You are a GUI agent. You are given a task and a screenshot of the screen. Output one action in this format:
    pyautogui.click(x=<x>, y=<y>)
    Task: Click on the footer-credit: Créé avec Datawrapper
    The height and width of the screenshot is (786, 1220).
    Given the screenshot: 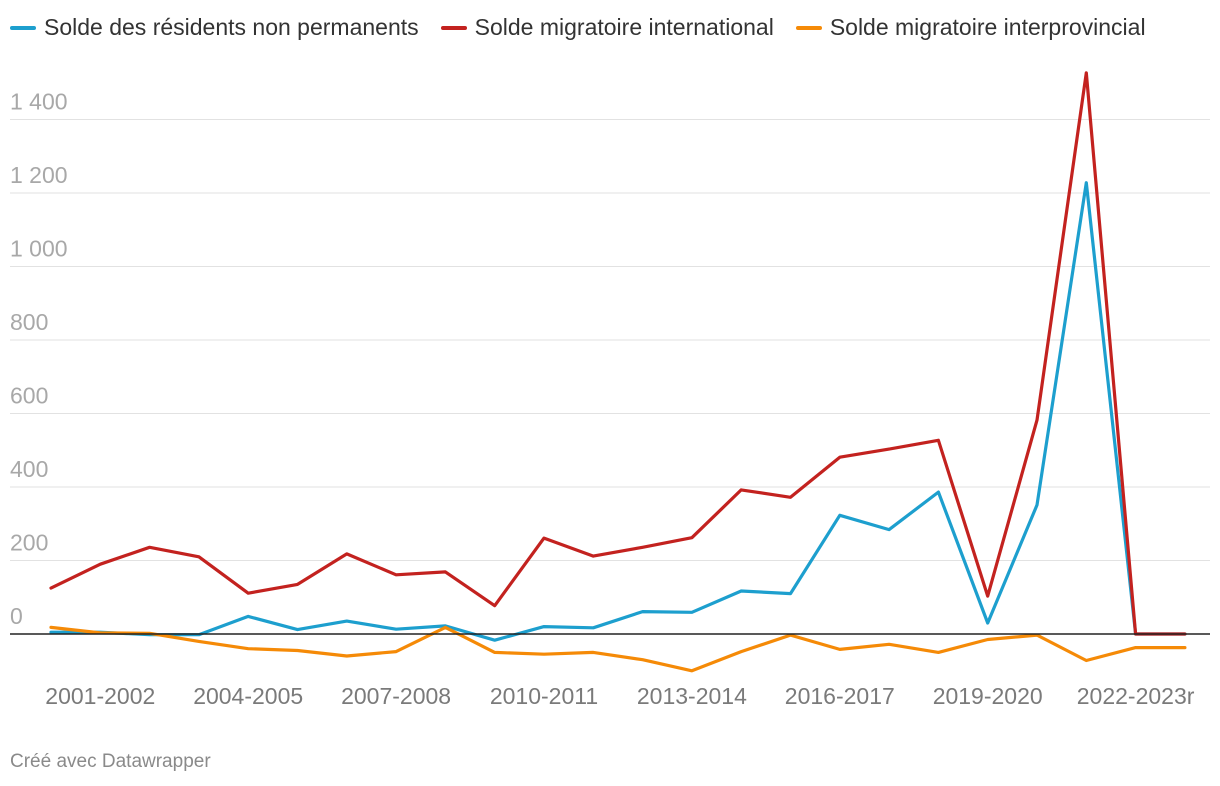 What is the action you would take?
    pyautogui.click(x=110, y=761)
    